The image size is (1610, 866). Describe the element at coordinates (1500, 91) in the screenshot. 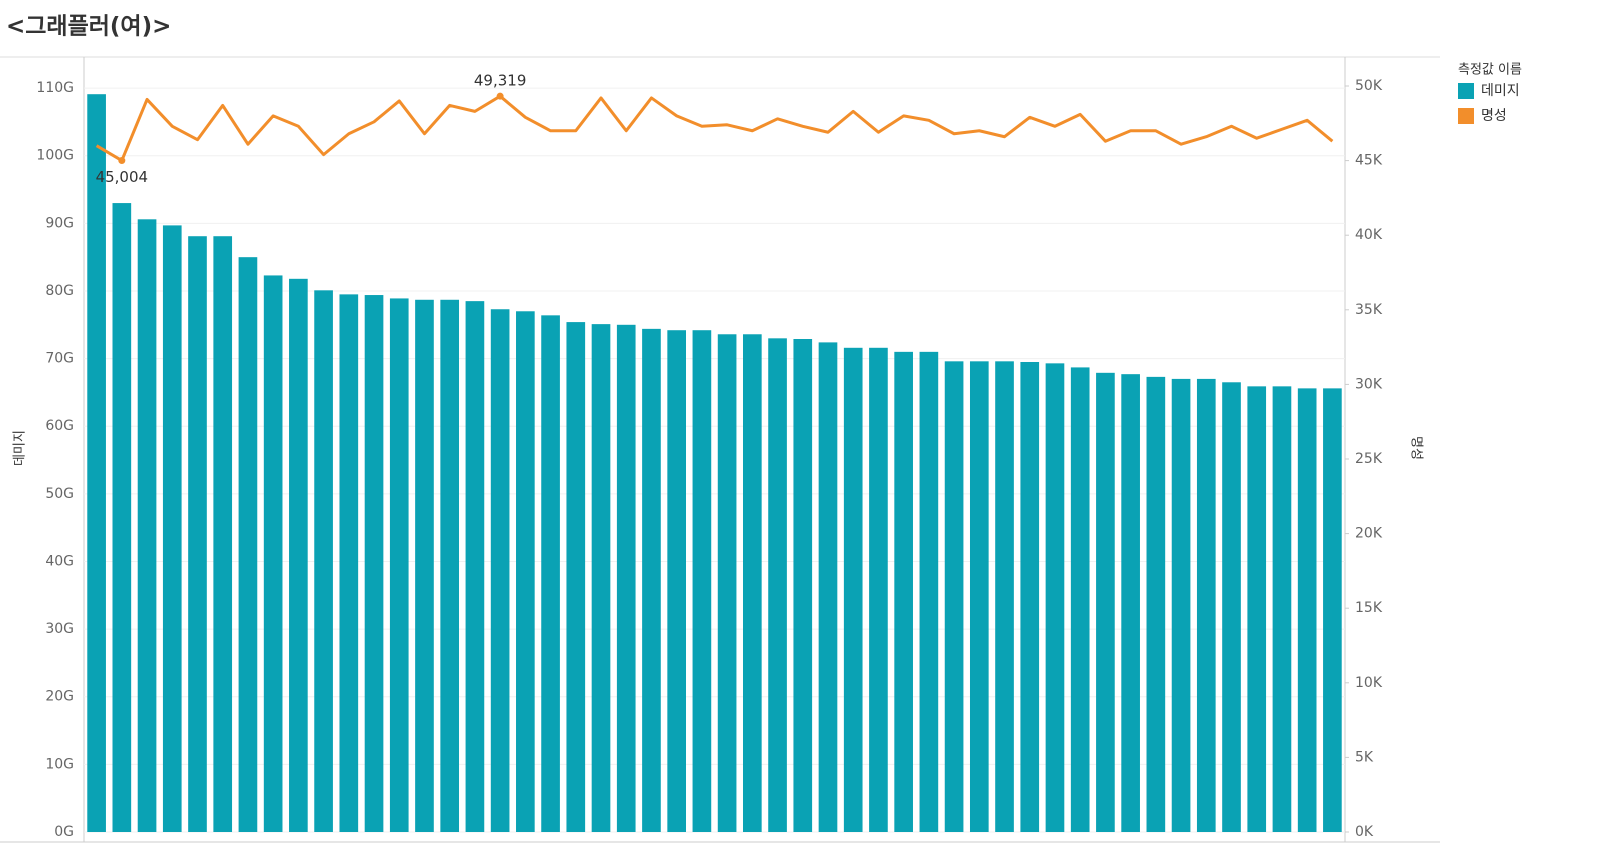

I see `legend-label: 데미지` at that location.